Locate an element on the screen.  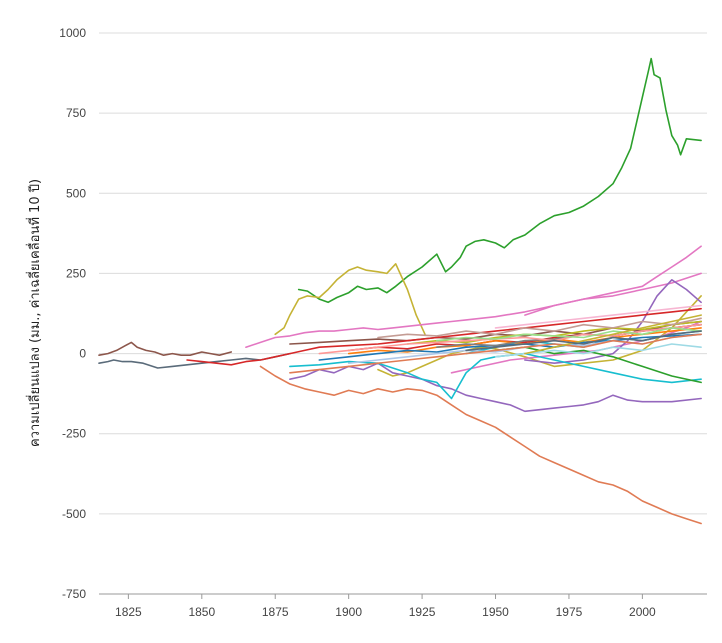
y-axis-ticks: 1000 750 500 250 0 -250 -500 -750 is located at coordinates (72, 313).